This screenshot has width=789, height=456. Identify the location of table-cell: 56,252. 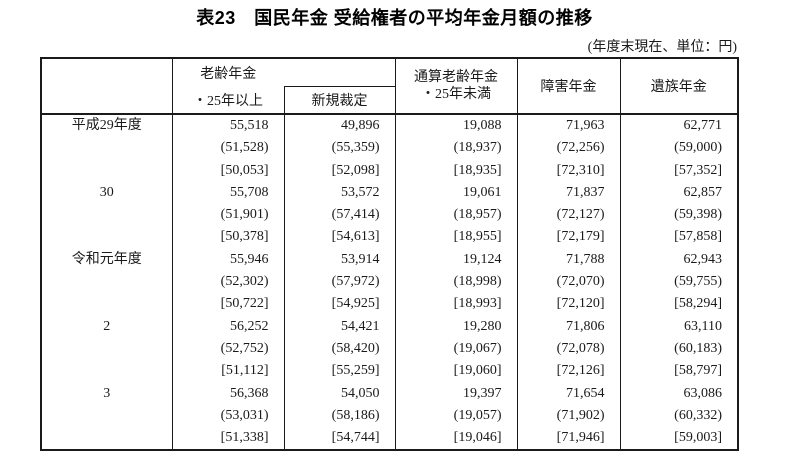
(228, 326).